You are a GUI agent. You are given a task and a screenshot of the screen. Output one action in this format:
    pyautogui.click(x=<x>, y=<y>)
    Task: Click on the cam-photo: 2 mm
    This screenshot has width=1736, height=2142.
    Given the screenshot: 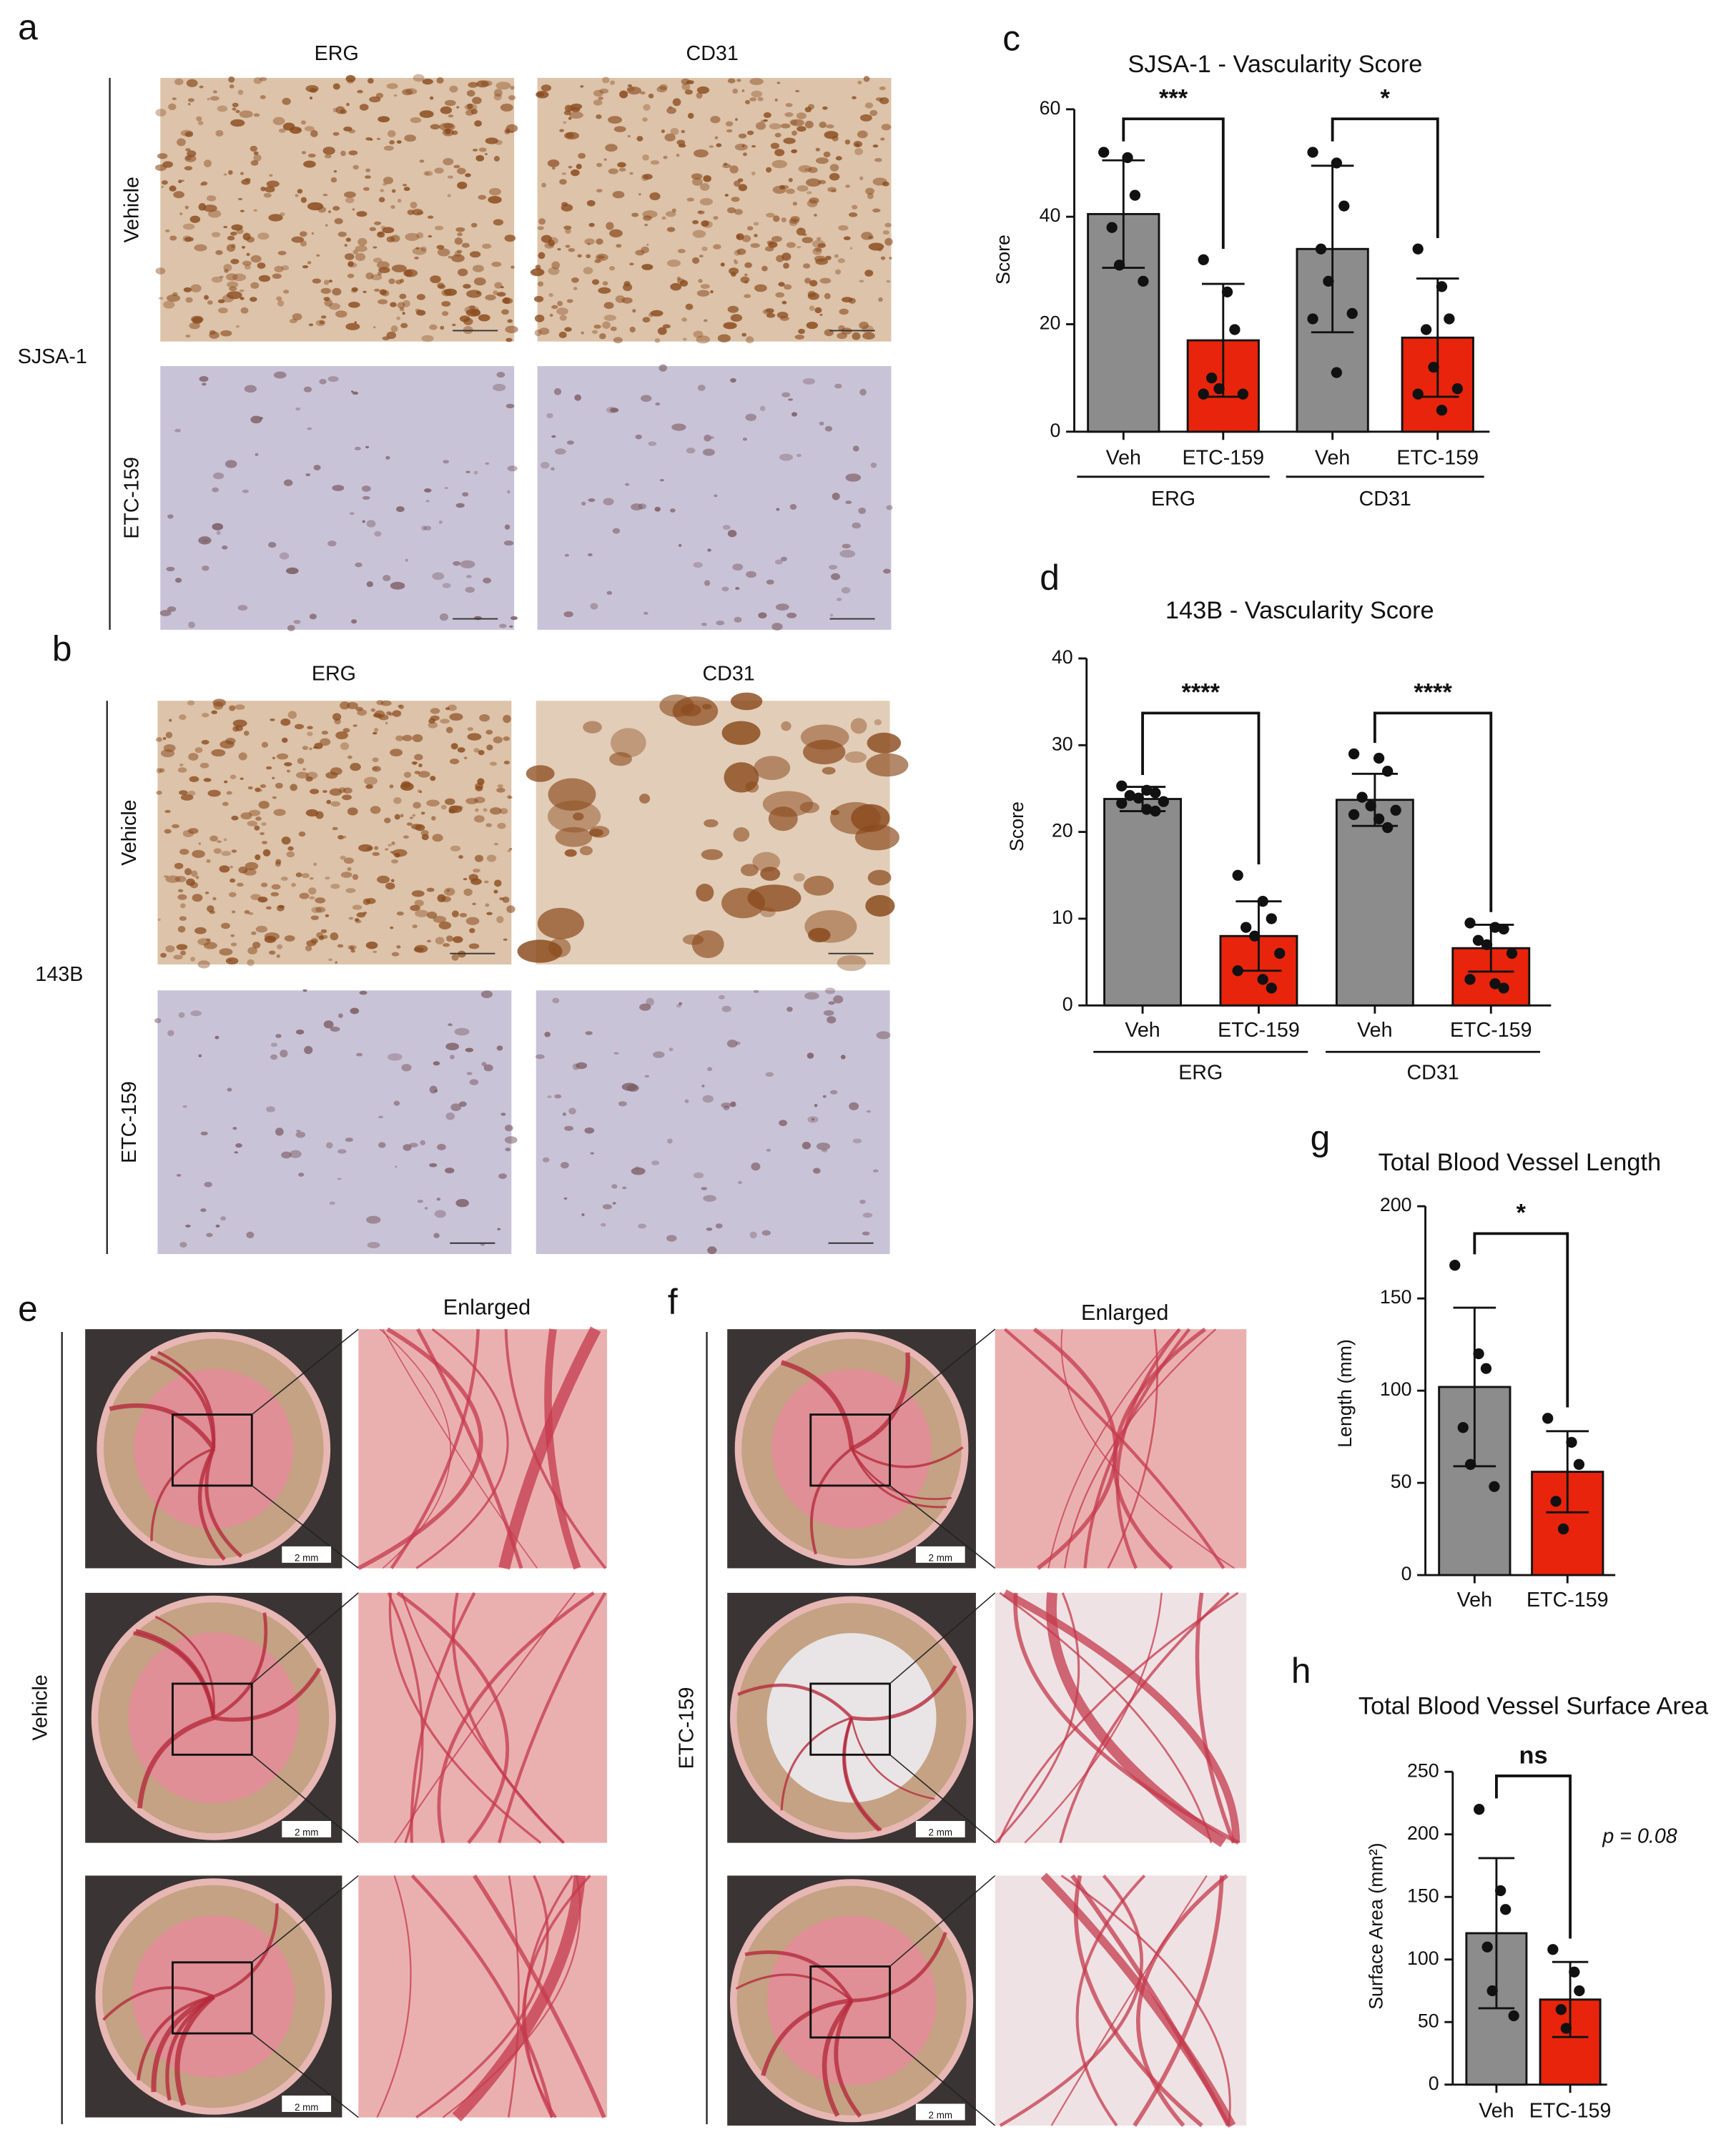 What is the action you would take?
    pyautogui.click(x=222, y=1718)
    